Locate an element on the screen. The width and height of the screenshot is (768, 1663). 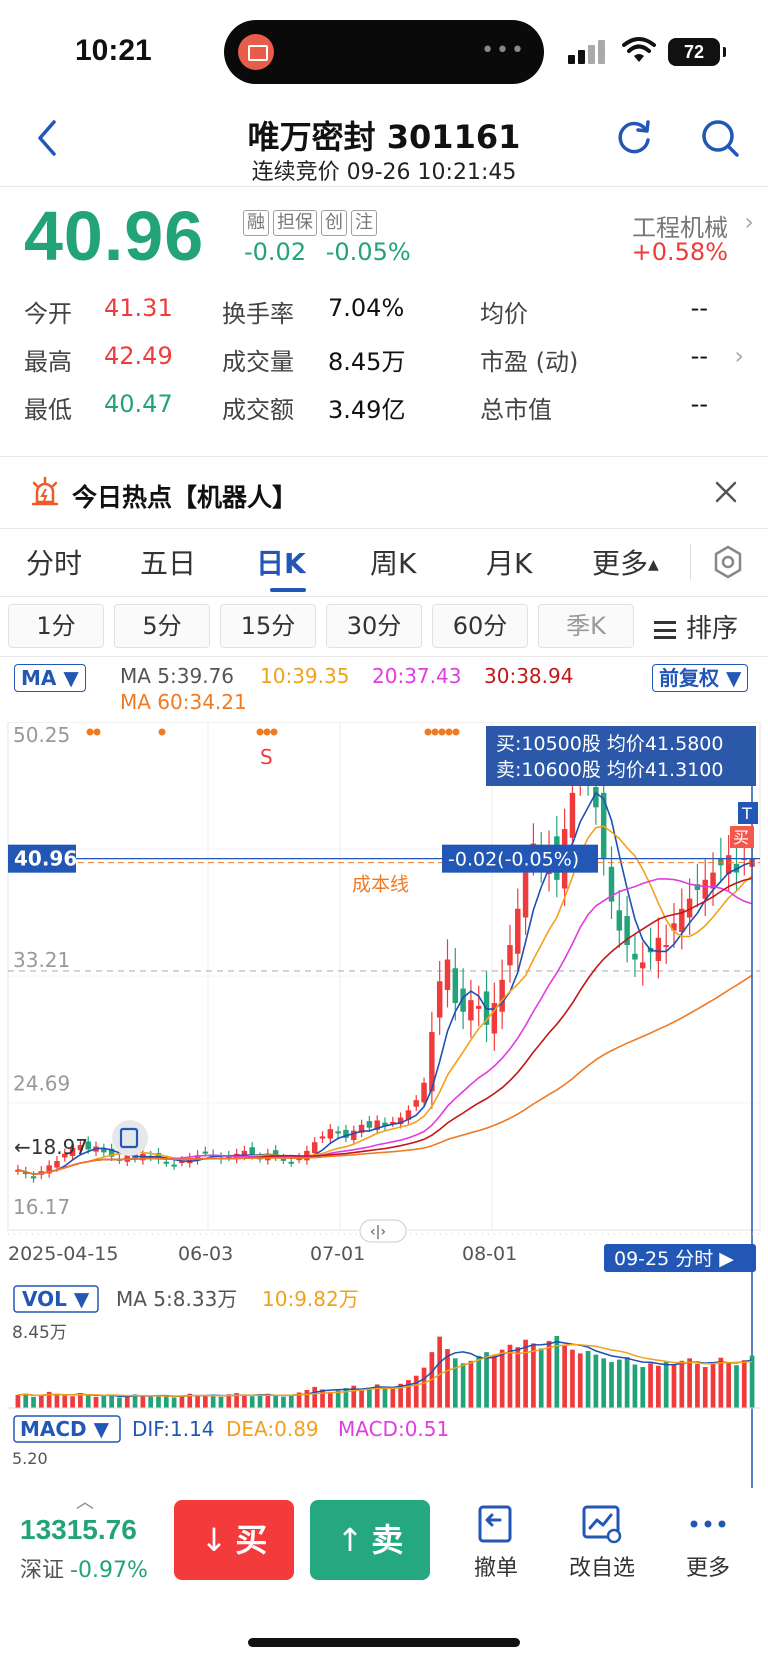
subtab-1min: 1分 is located at coordinates (56, 626).